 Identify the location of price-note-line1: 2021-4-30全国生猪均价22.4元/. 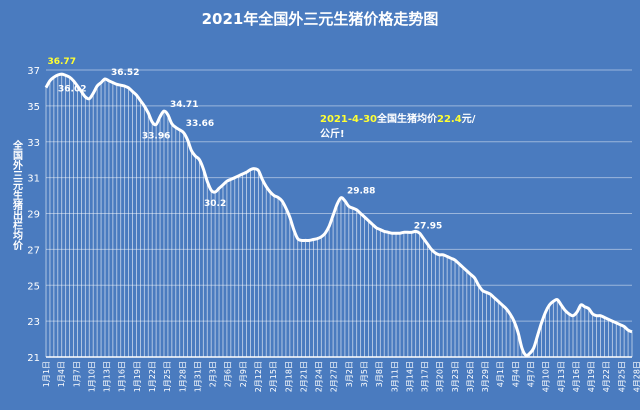
(398, 118).